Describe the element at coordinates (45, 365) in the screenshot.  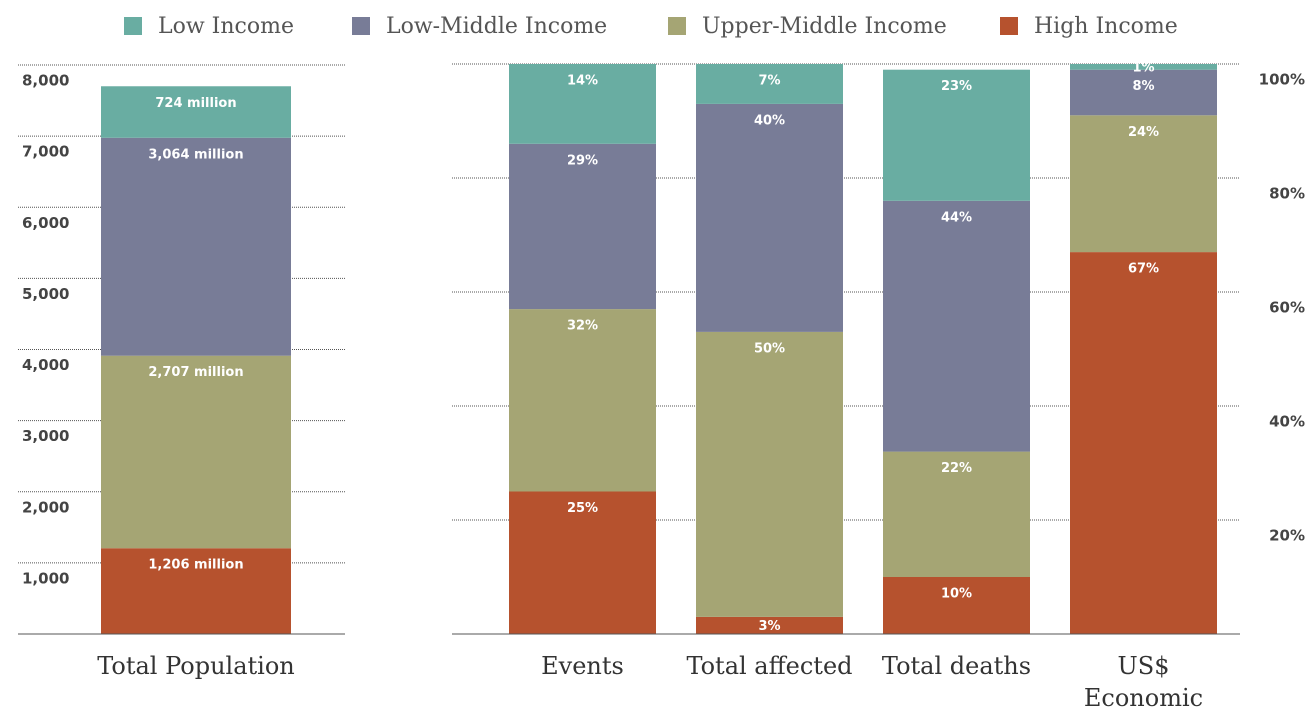
I see `y-tick-label: 4,000` at that location.